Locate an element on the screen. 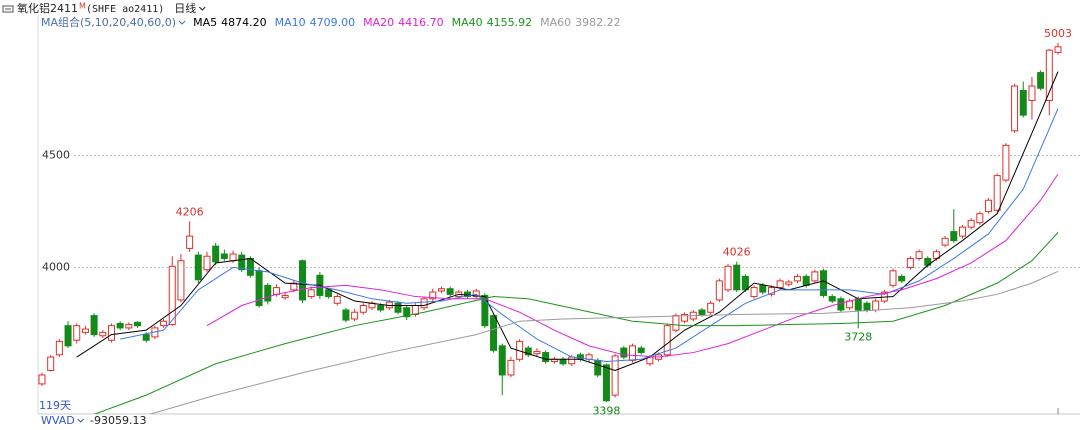 The width and height of the screenshot is (1080, 430). legend-value: 4416.70 is located at coordinates (421, 22).